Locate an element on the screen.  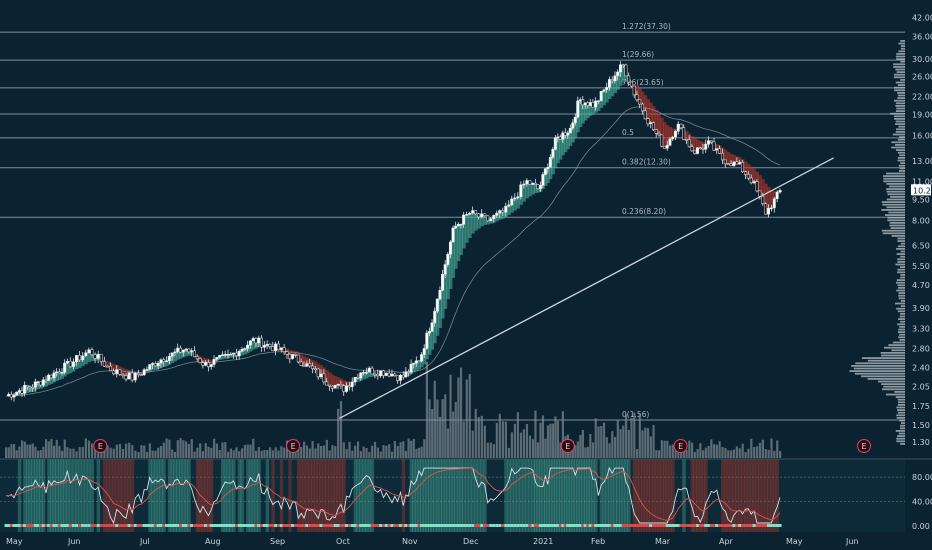
price-tick-label: 2.40 is located at coordinates (921, 367).